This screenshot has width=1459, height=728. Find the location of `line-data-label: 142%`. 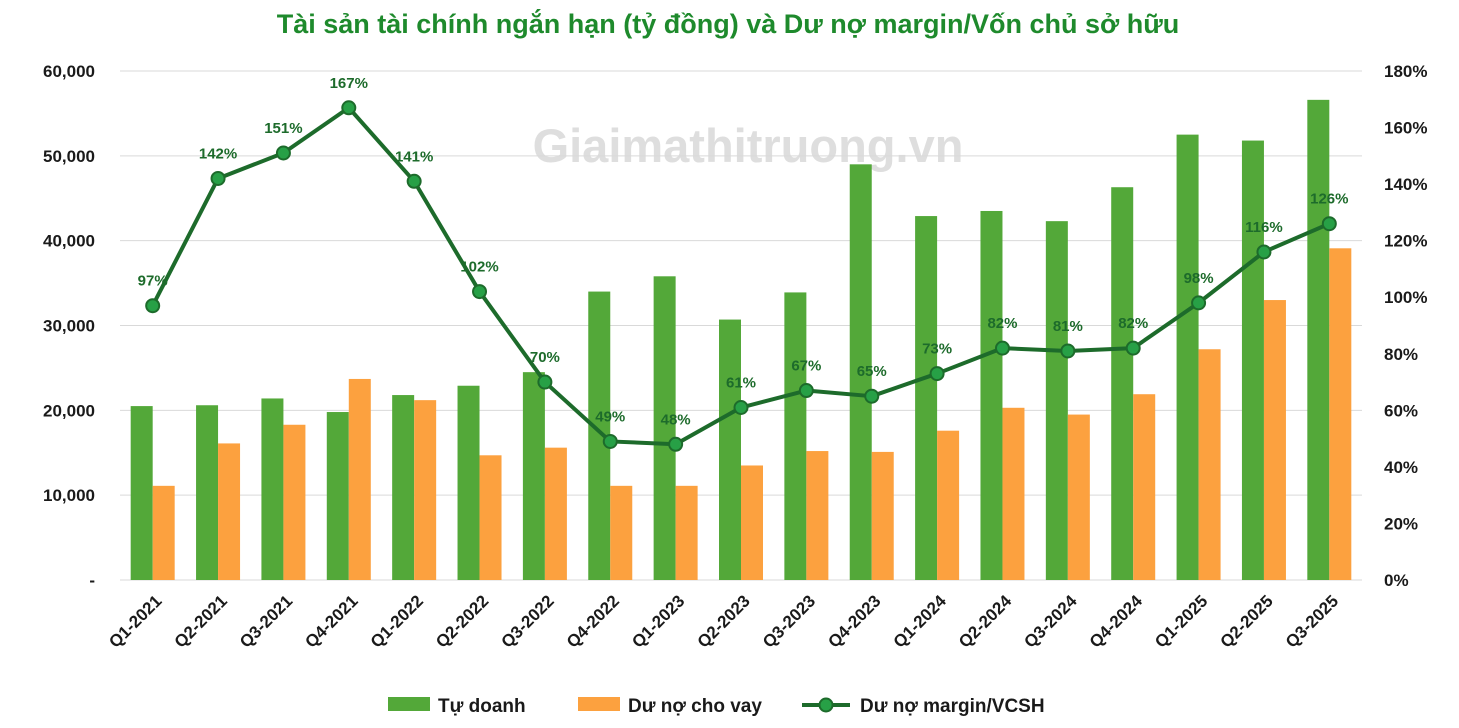

line-data-label: 142% is located at coordinates (218, 153).